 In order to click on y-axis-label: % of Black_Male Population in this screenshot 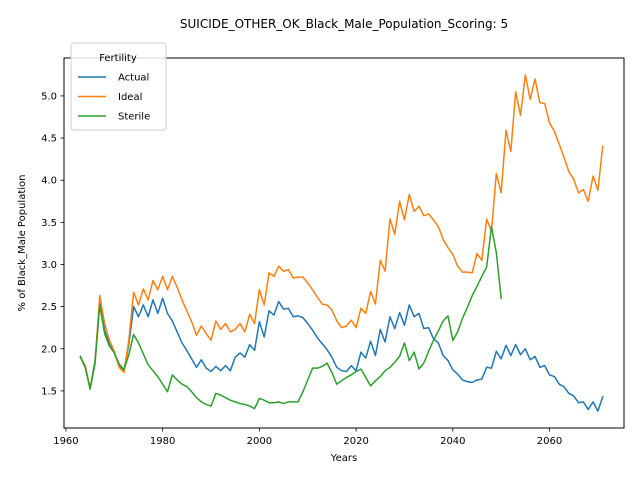, I will do `click(22, 243)`.